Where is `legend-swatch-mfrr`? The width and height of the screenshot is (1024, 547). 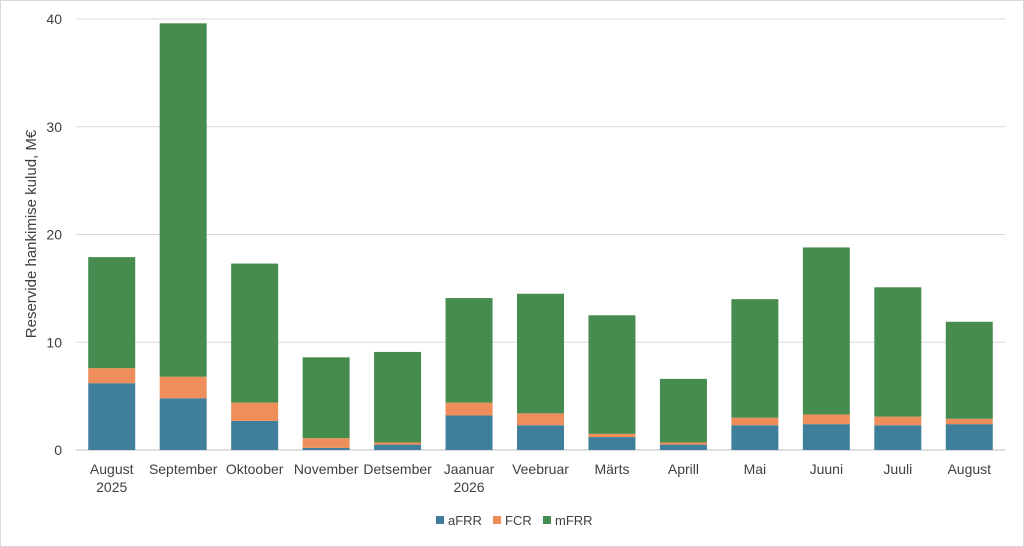 legend-swatch-mfrr is located at coordinates (547, 520).